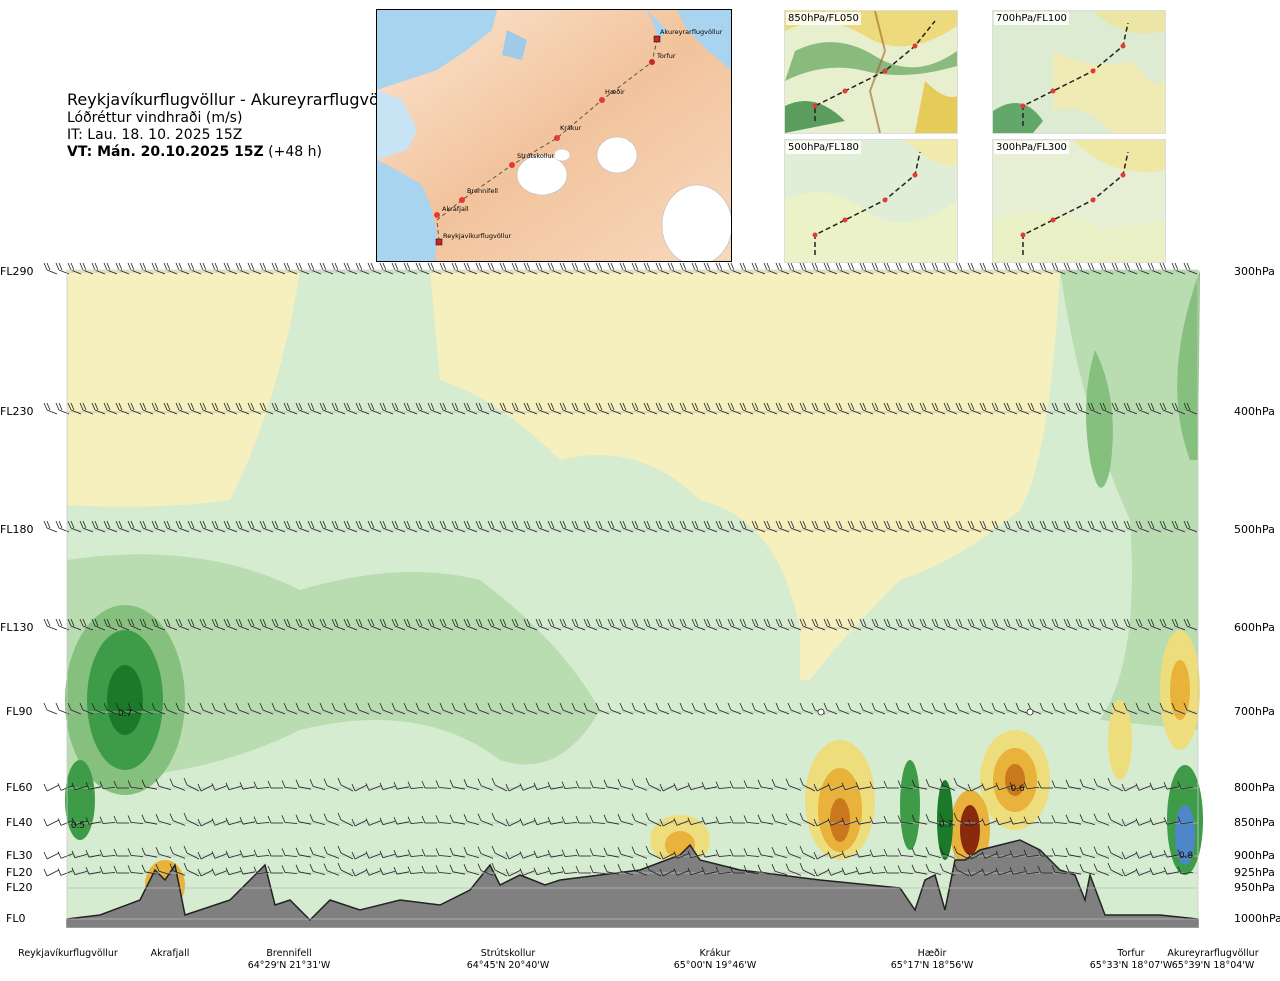 The image size is (1280, 981). I want to click on thumb-700hpa: 700hPa/FL100, so click(1079, 72).